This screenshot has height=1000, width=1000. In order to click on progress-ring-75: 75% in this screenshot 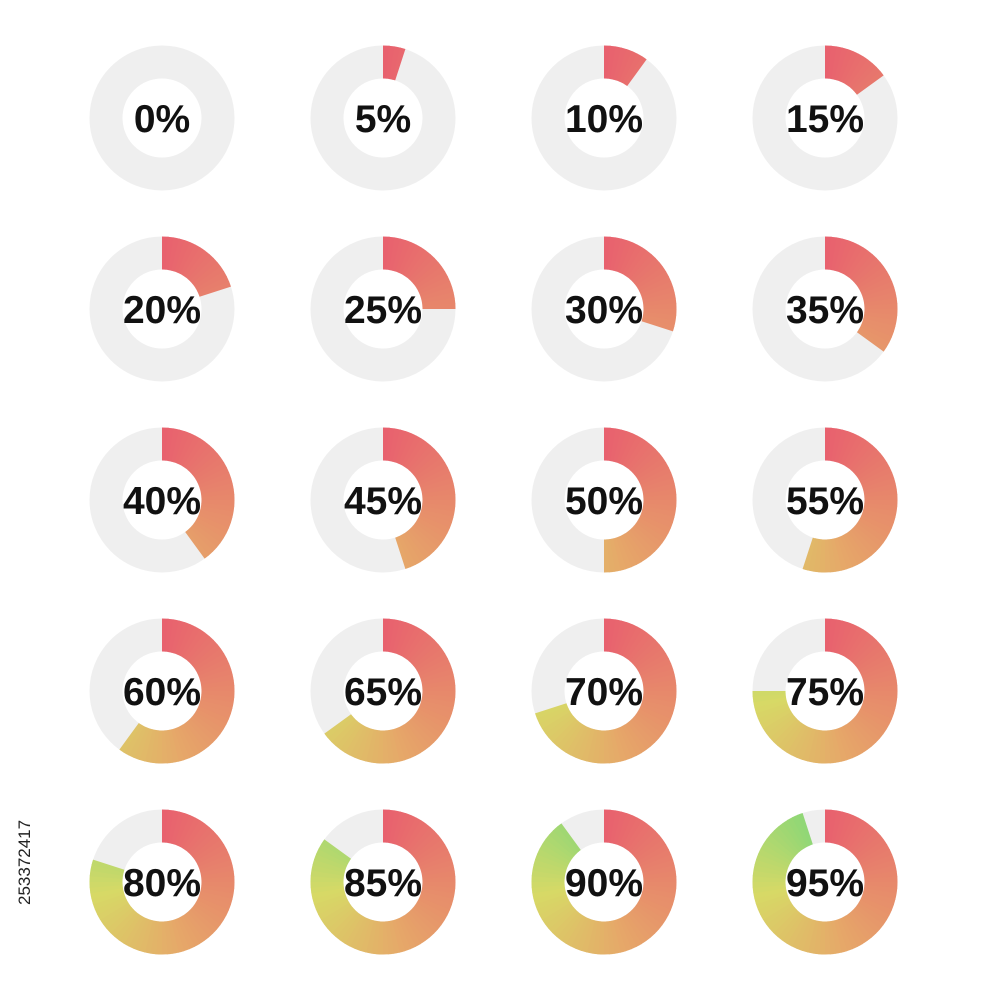, I will do `click(825, 691)`.